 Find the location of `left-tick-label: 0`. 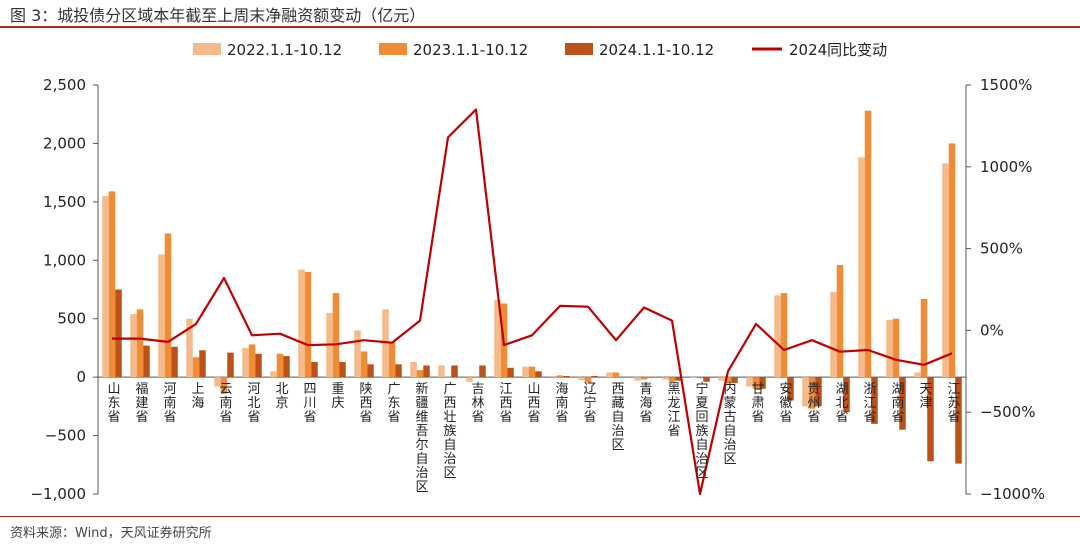

left-tick-label: 0 is located at coordinates (81, 377).